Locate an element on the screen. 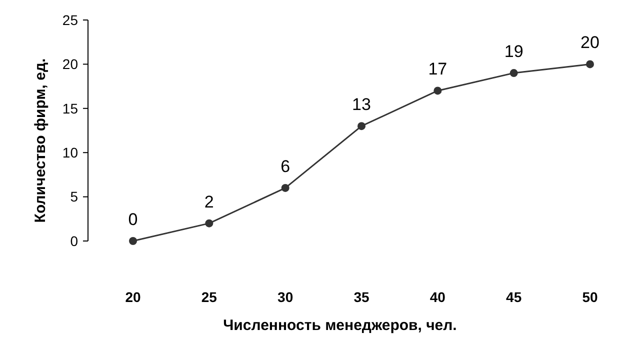  data-label: 13 is located at coordinates (361, 104).